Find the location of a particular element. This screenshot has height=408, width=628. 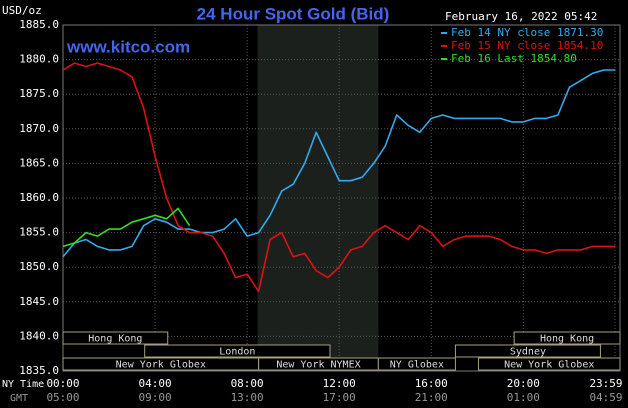

x2-tick-label: 17:00 is located at coordinates (339, 397).